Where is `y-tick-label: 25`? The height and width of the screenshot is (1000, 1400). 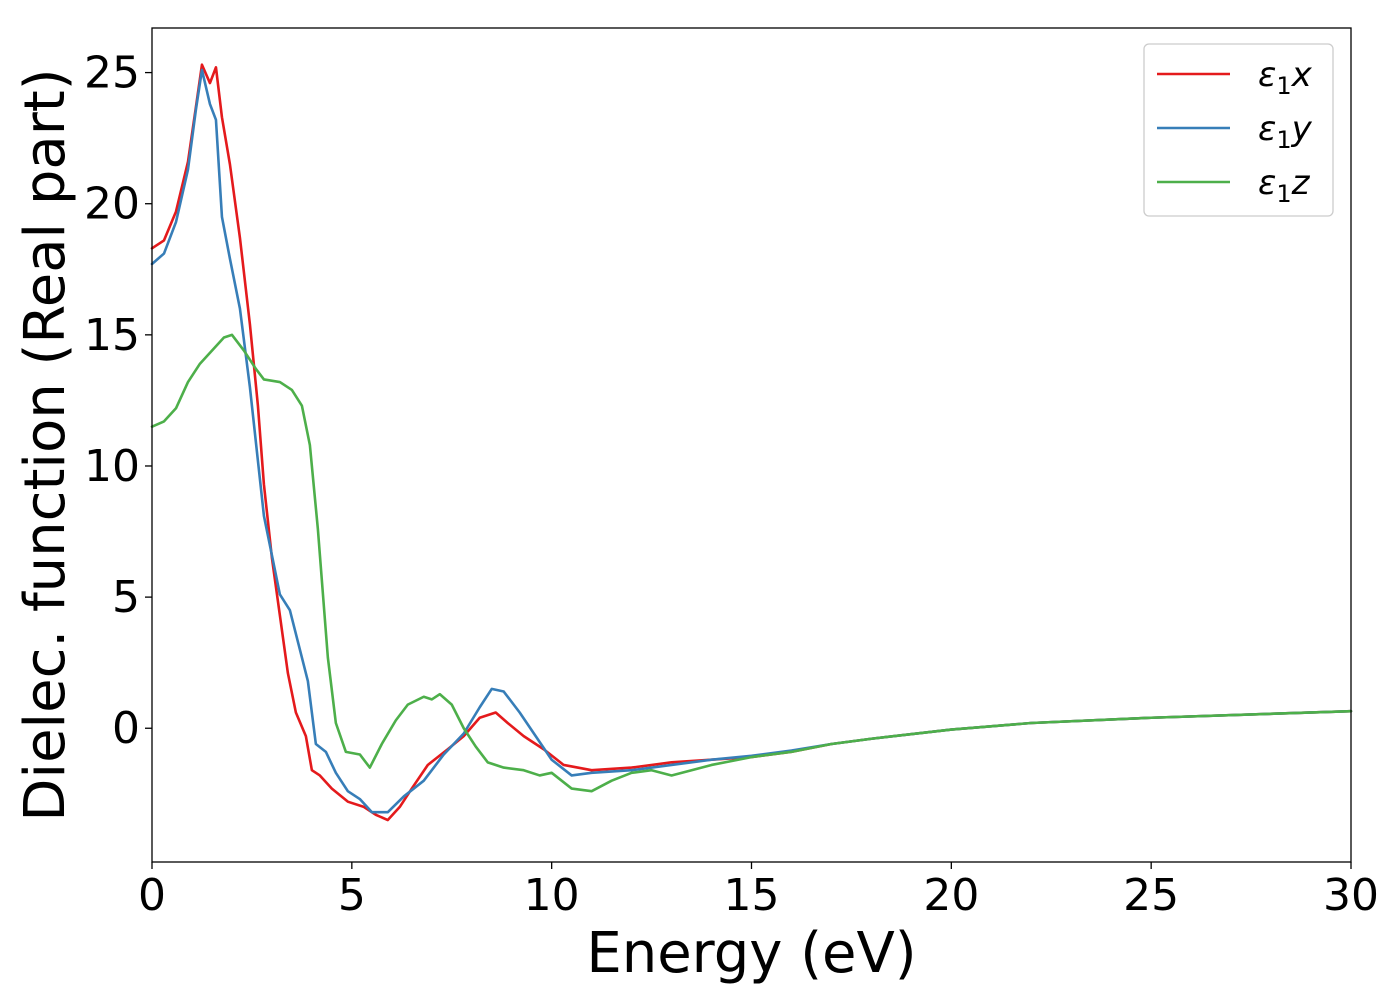 y-tick-label: 25 is located at coordinates (112, 73).